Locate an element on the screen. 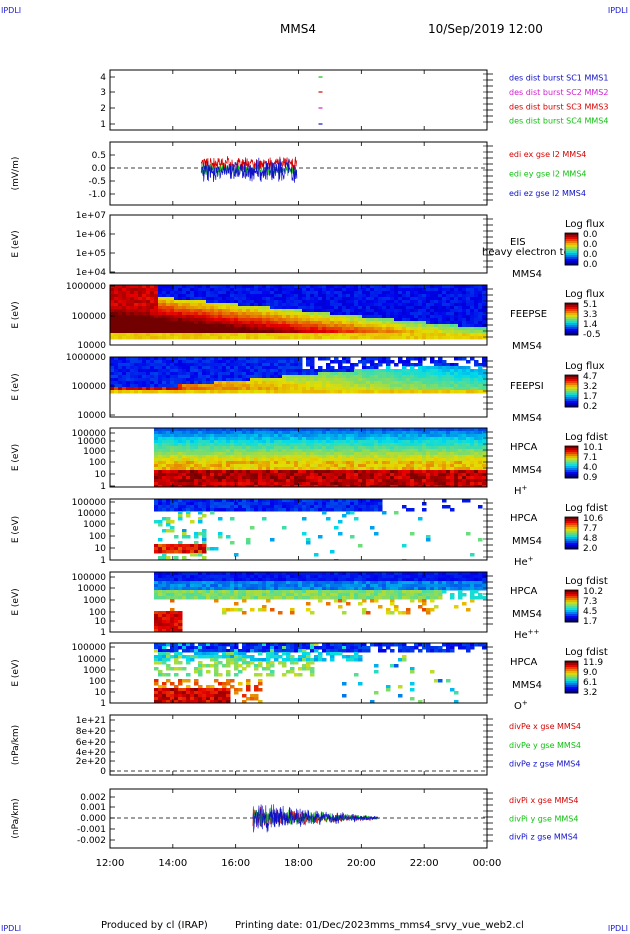 Image resolution: width=630 pixels, height=934 pixels. panel-frame-edi is located at coordinates (298, 173).